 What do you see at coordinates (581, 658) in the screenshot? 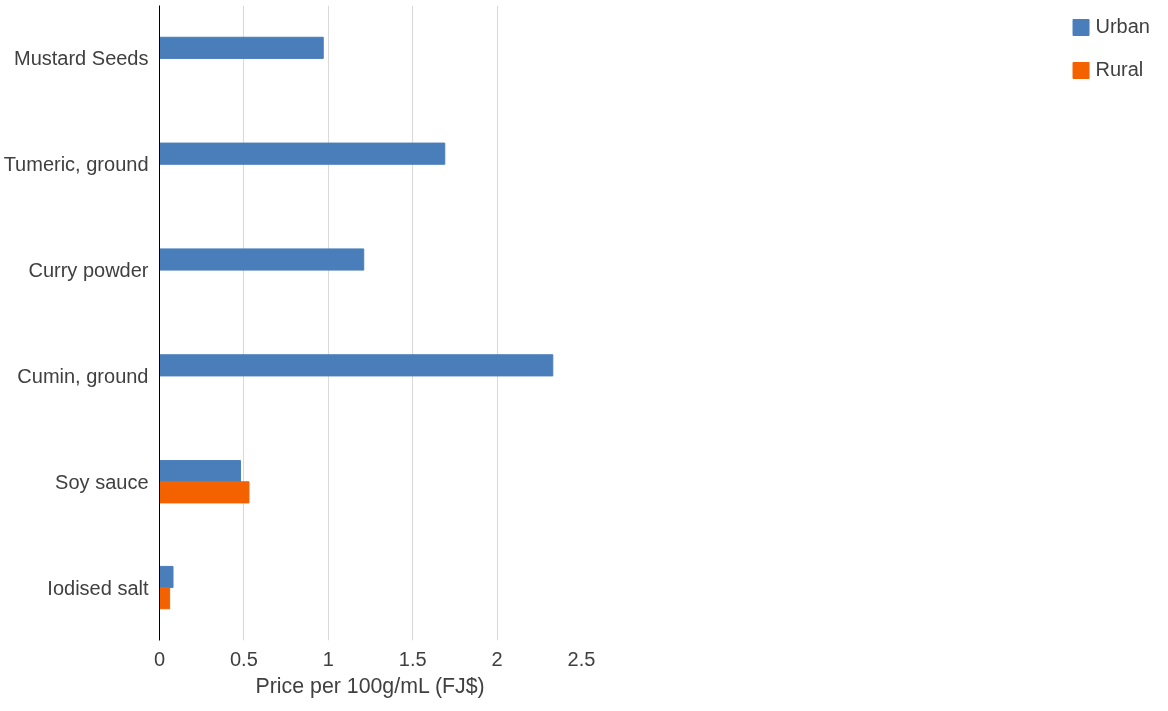
I see `x-tick-label: 2.5` at bounding box center [581, 658].